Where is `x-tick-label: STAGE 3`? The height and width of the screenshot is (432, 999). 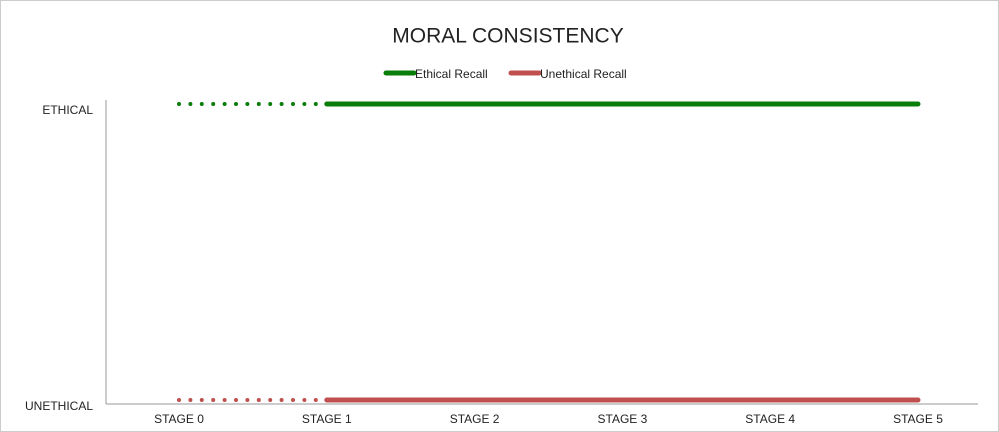
x-tick-label: STAGE 3 is located at coordinates (623, 419).